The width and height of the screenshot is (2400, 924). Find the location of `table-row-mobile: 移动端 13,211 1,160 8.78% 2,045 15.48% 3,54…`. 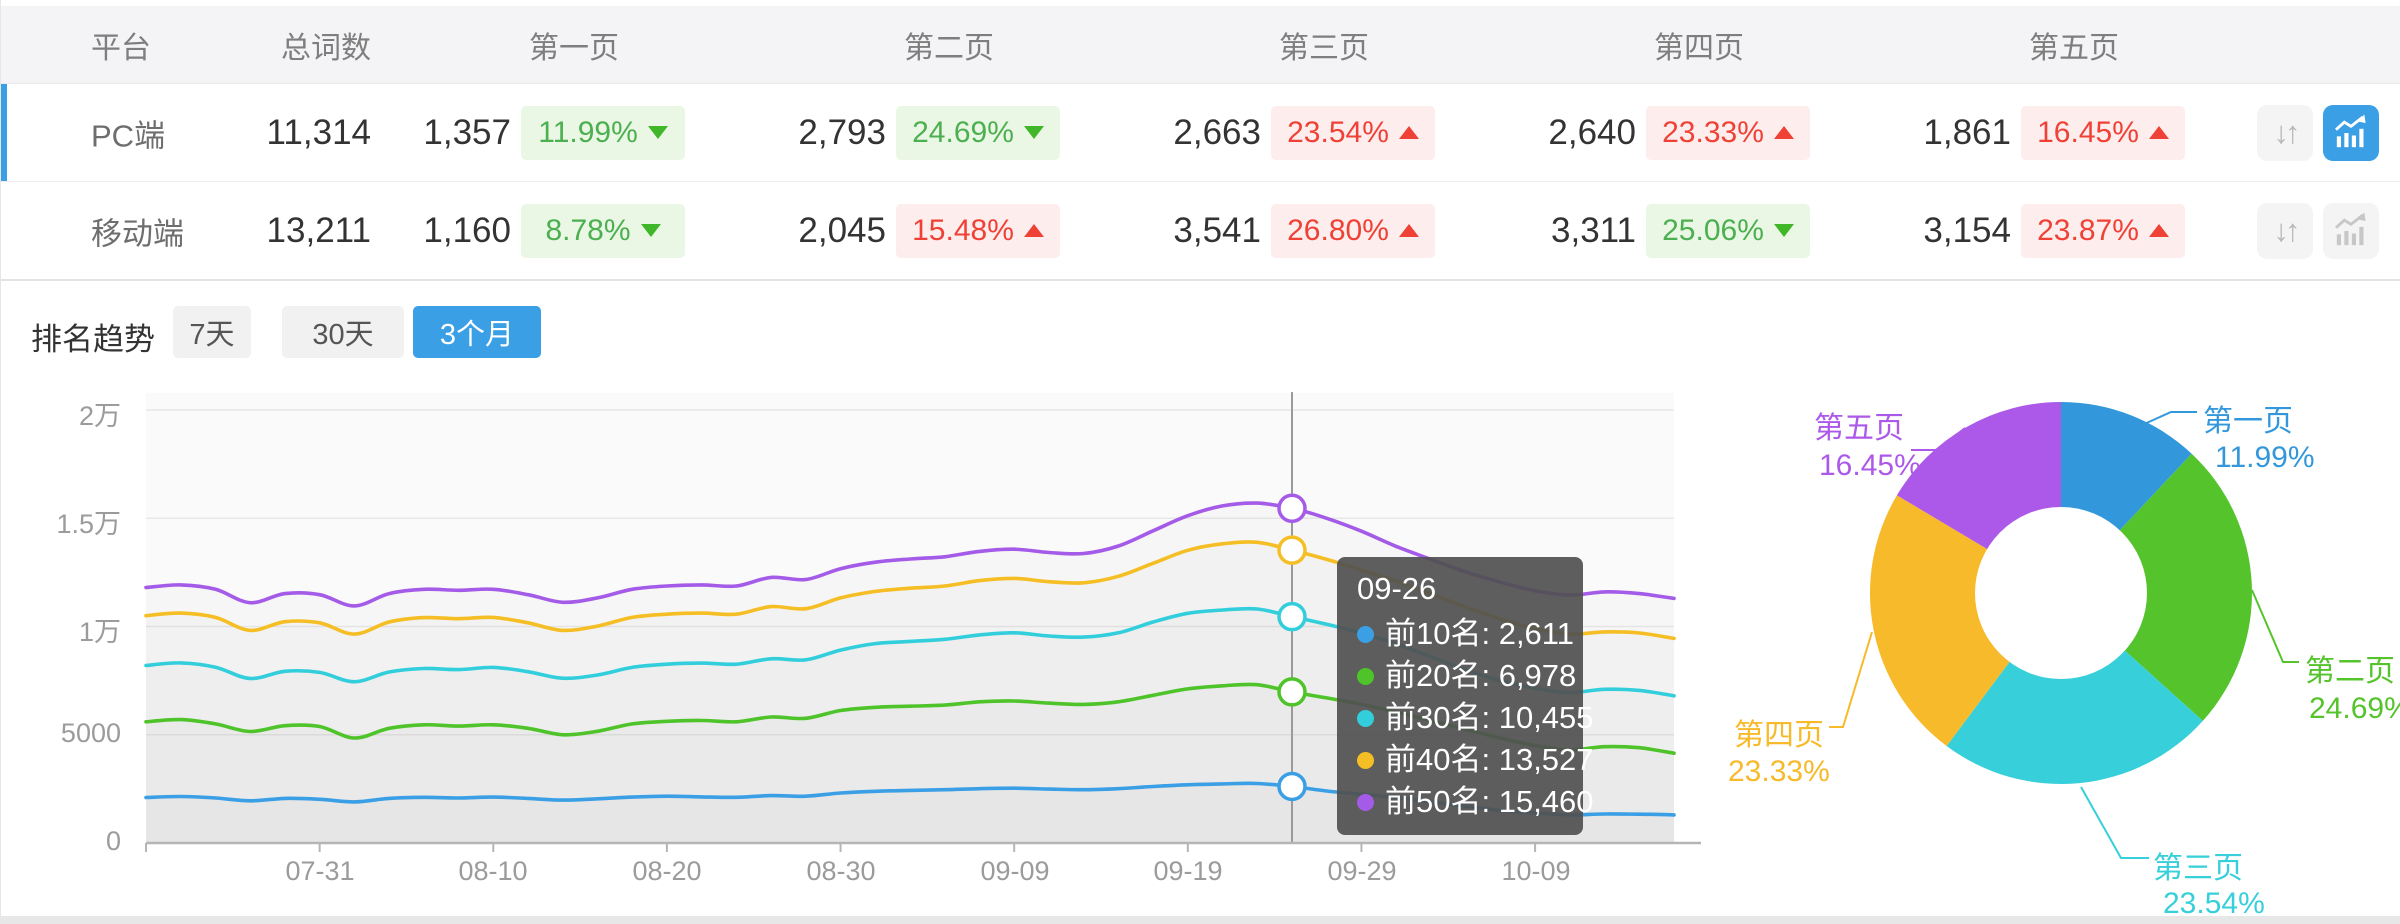

table-row-mobile: 移动端 13,211 1,160 8.78% 2,045 15.48% 3,54… is located at coordinates (1200, 231).